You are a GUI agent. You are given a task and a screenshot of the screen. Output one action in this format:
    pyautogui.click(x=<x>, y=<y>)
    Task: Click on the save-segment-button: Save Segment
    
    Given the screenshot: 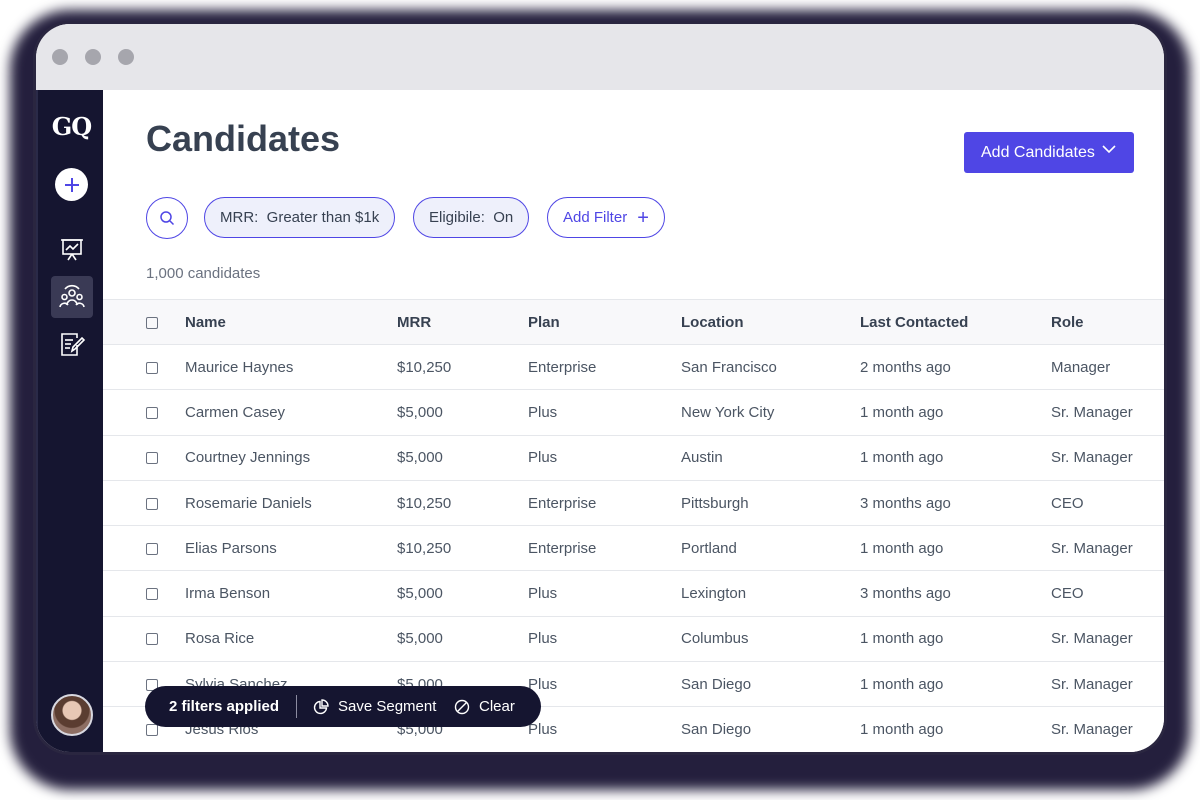 What is the action you would take?
    pyautogui.click(x=374, y=706)
    